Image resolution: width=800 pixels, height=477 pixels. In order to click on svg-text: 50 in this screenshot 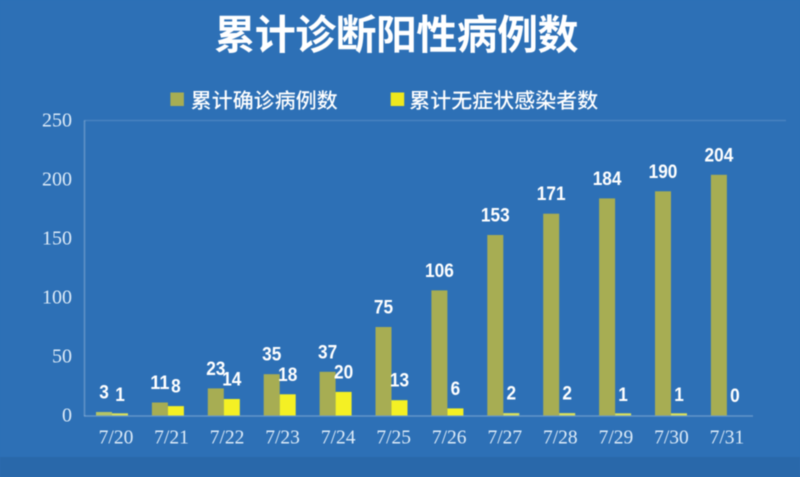, I will do `click(62, 357)`.